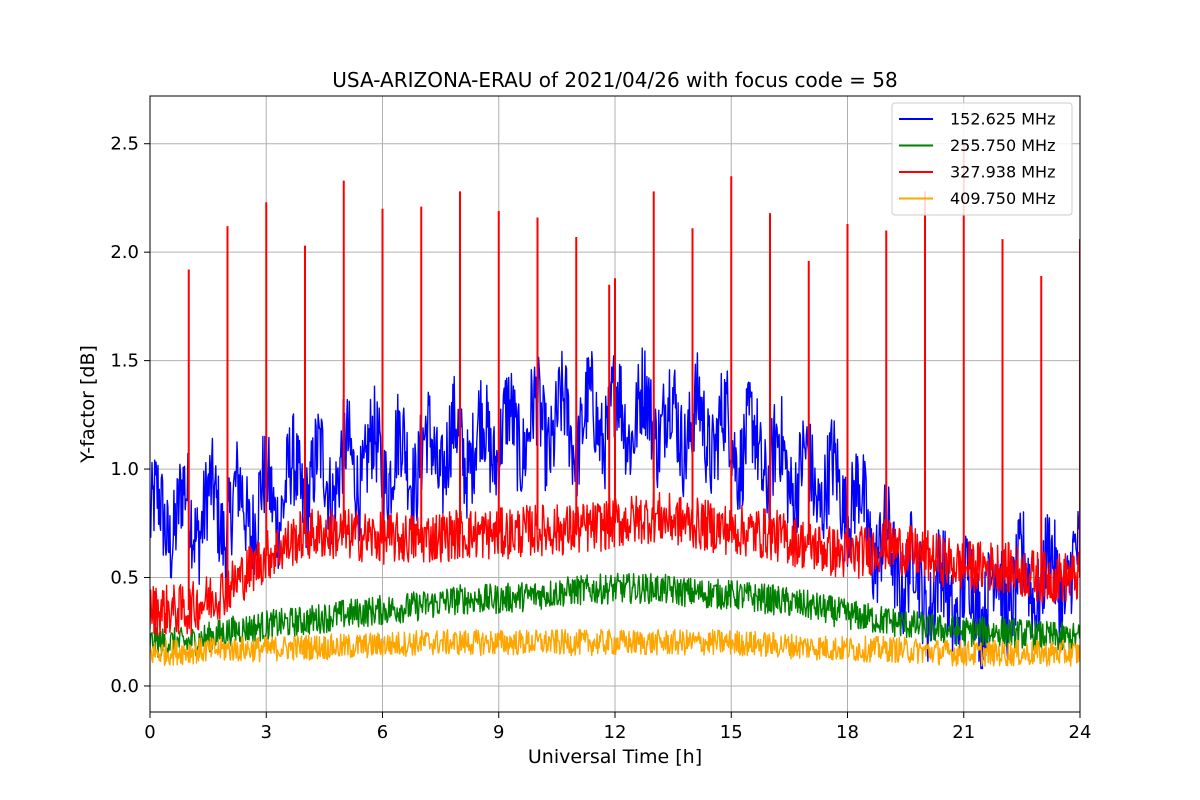 The height and width of the screenshot is (800, 1200). Describe the element at coordinates (963, 732) in the screenshot. I see `x-tick-label: 21` at that location.